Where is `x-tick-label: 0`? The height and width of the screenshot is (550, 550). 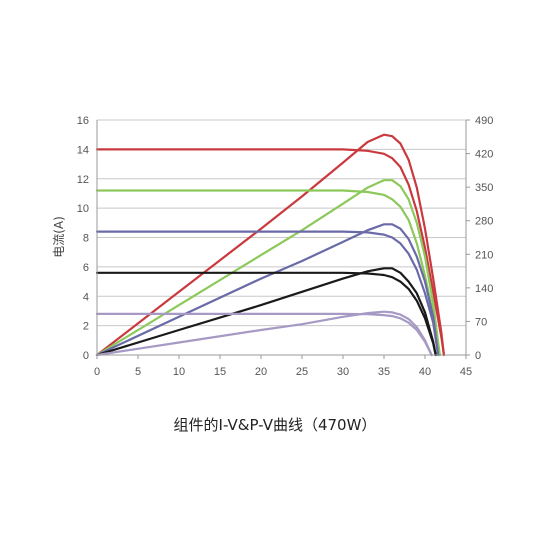 x-tick-label: 0 is located at coordinates (97, 372).